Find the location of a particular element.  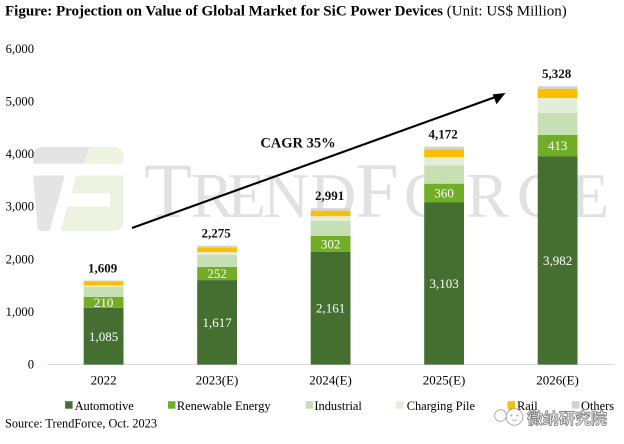

svg-text: 2,161 is located at coordinates (330, 308).